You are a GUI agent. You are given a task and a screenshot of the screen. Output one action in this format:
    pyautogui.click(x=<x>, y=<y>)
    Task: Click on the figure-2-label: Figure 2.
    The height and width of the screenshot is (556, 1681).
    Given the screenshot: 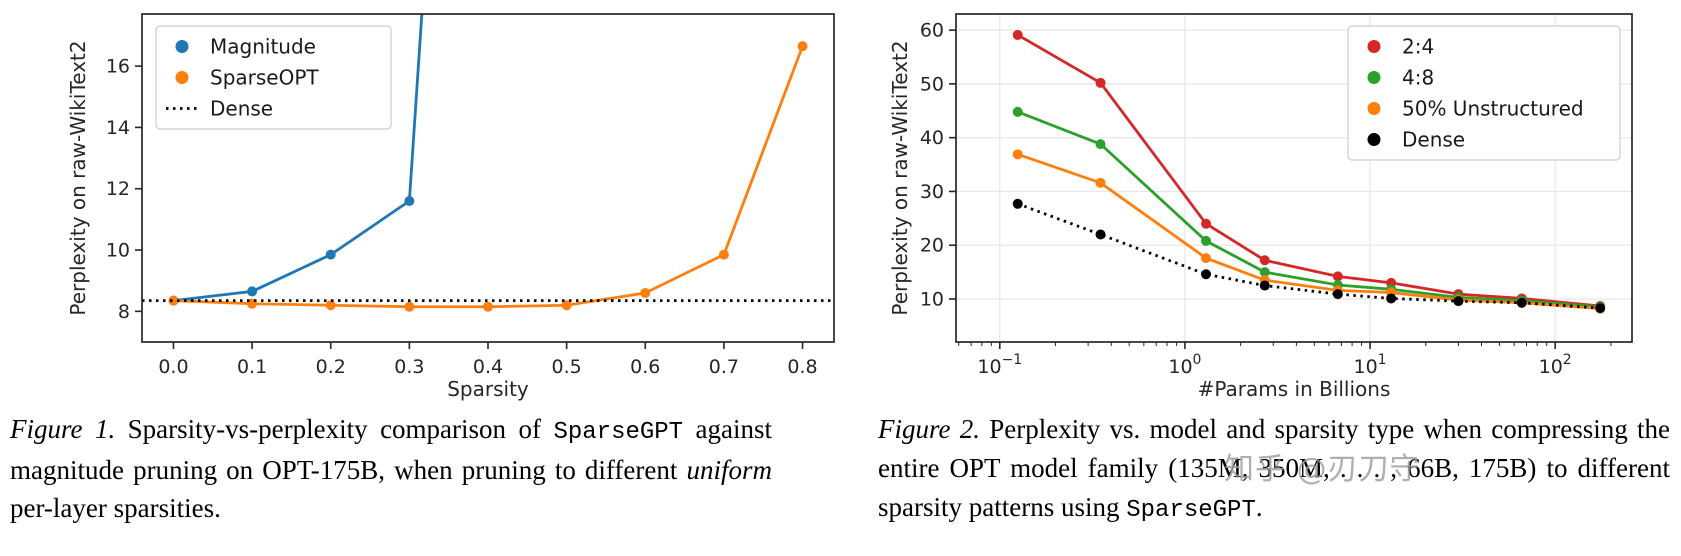 What is the action you would take?
    pyautogui.click(x=929, y=429)
    